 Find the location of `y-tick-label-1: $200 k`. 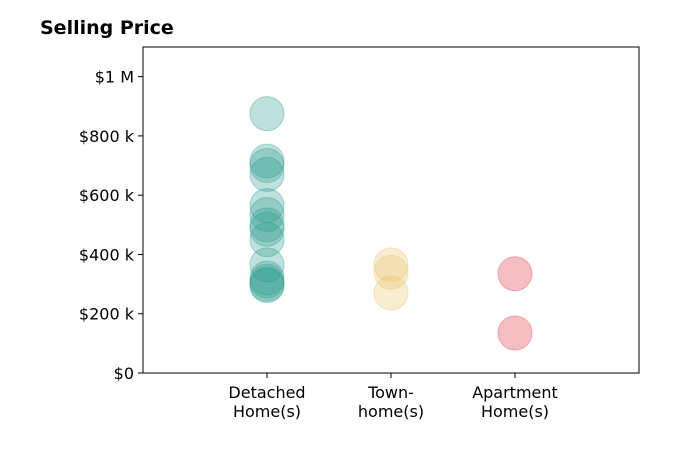

y-tick-label-1: $200 k is located at coordinates (107, 314).